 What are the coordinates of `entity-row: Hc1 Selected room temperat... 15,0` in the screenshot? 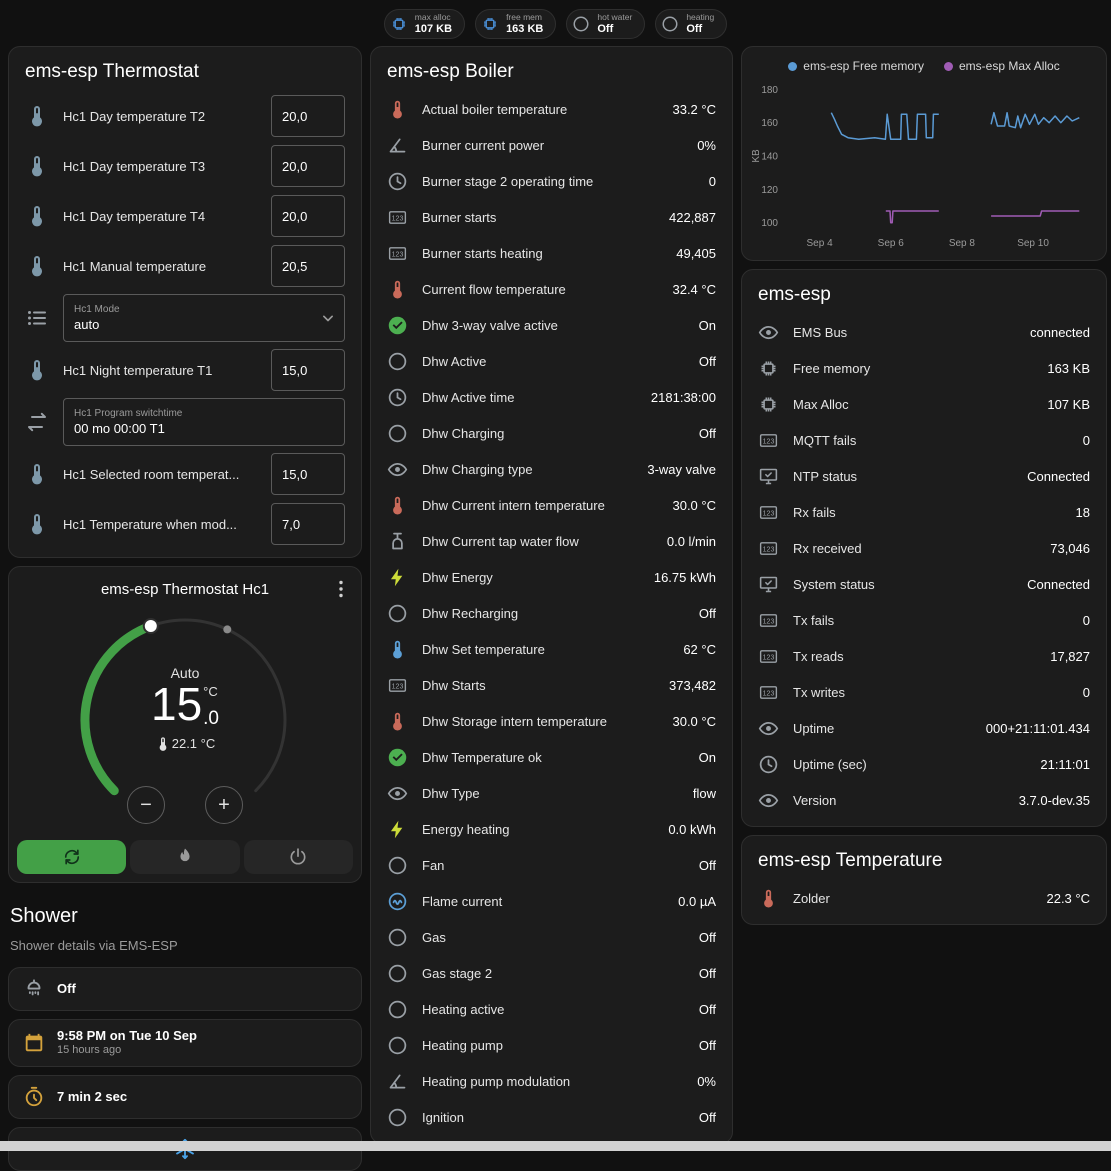 It's located at (185, 474).